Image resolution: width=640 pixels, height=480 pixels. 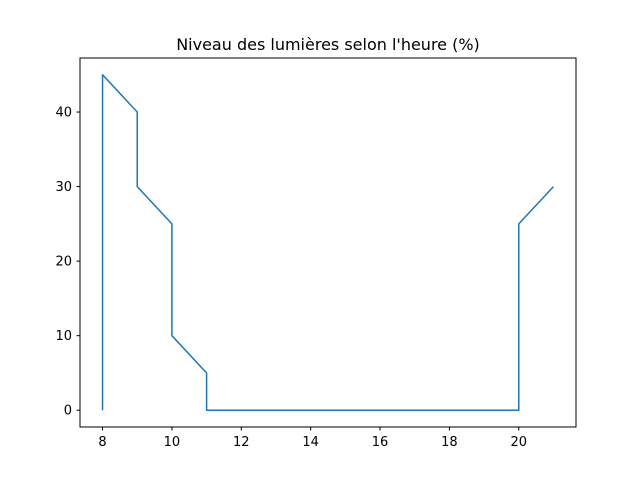 What do you see at coordinates (63, 336) in the screenshot?
I see `y-tick-label: 10` at bounding box center [63, 336].